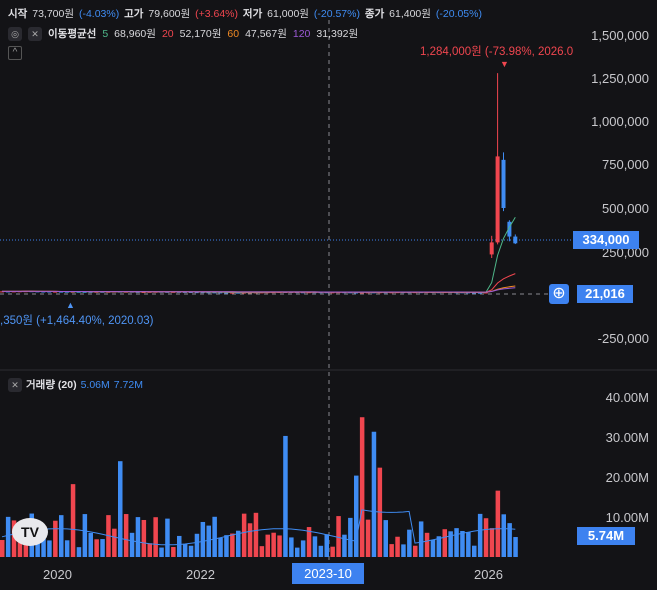 The image size is (657, 590). I want to click on volume-axis-label: 20.00M, so click(627, 477).